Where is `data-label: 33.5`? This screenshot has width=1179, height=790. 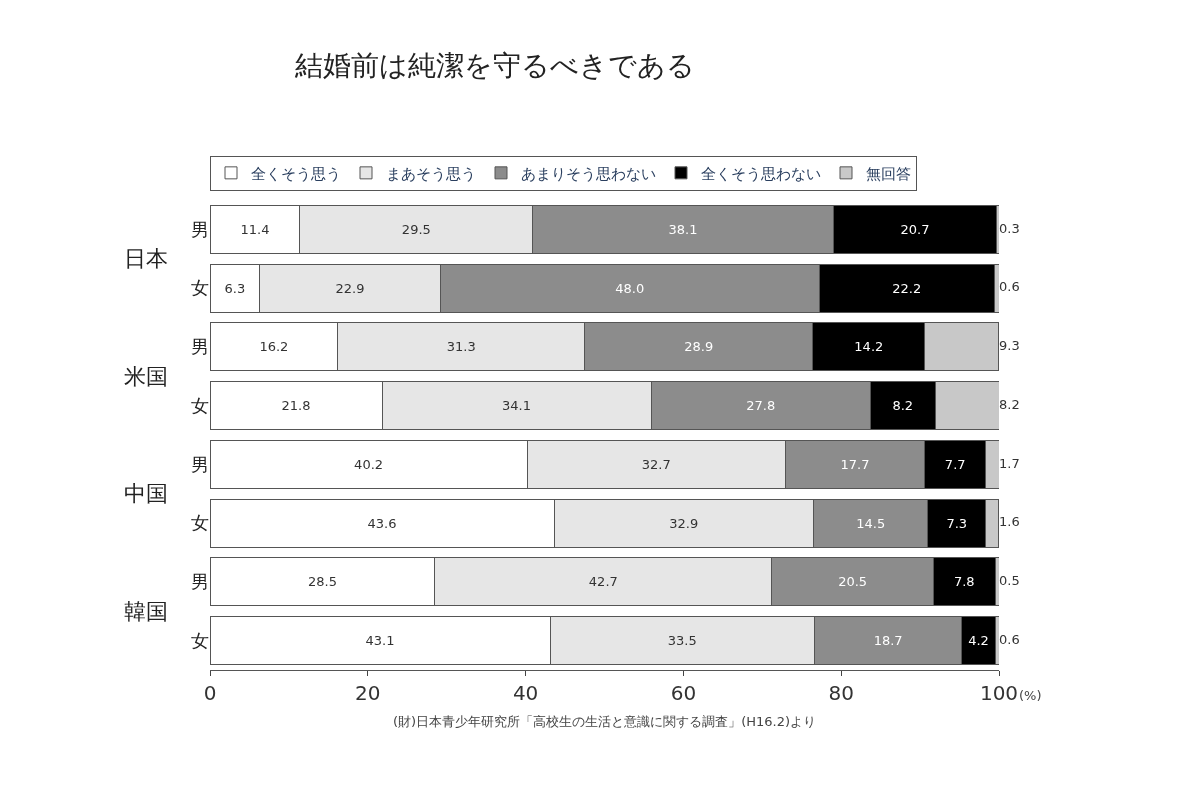 data-label: 33.5 is located at coordinates (682, 641).